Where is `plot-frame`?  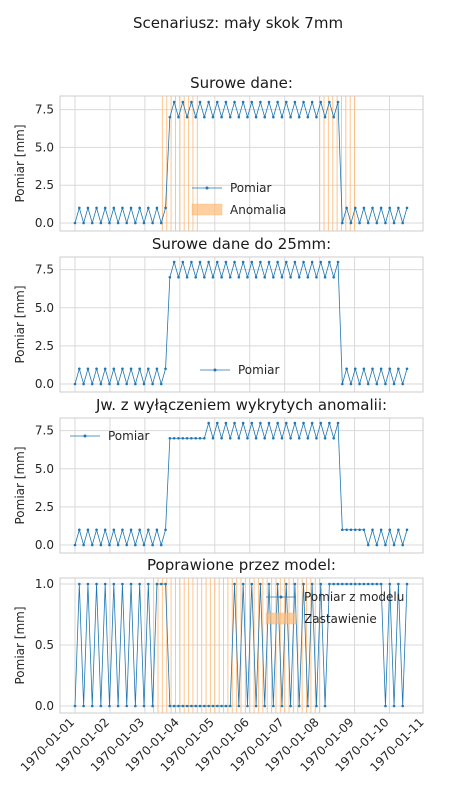 plot-frame is located at coordinates (241, 645).